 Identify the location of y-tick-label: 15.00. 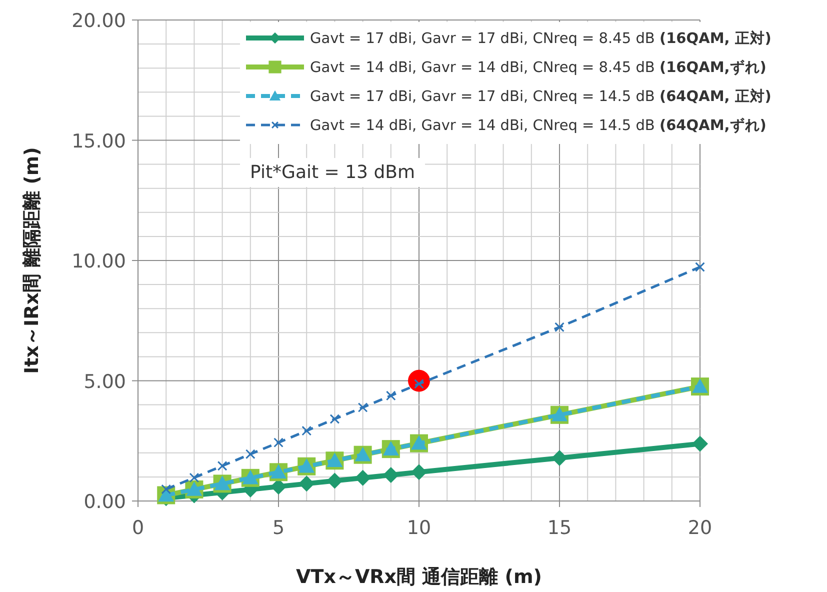
(99, 141).